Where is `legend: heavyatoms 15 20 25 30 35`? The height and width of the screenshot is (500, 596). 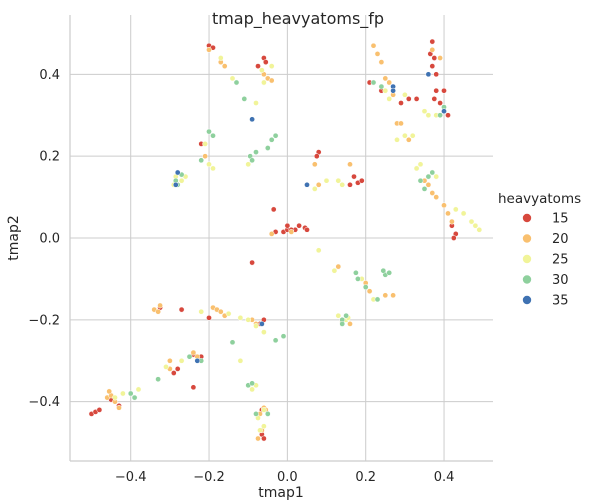
legend: heavyatoms 15 20 25 30 35 is located at coordinates (539, 250).